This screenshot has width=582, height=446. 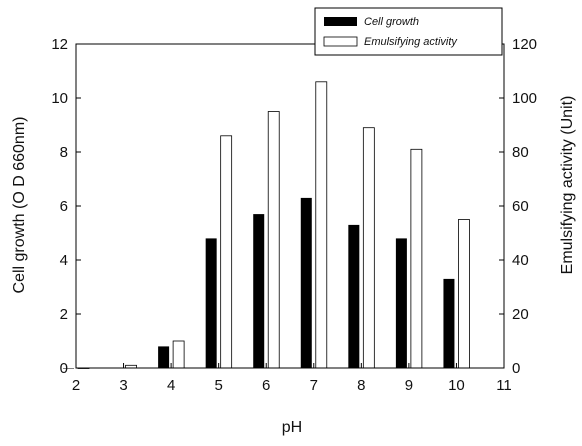 I want to click on y-axis-title-right: Emulsifying activity (Unit), so click(x=567, y=185).